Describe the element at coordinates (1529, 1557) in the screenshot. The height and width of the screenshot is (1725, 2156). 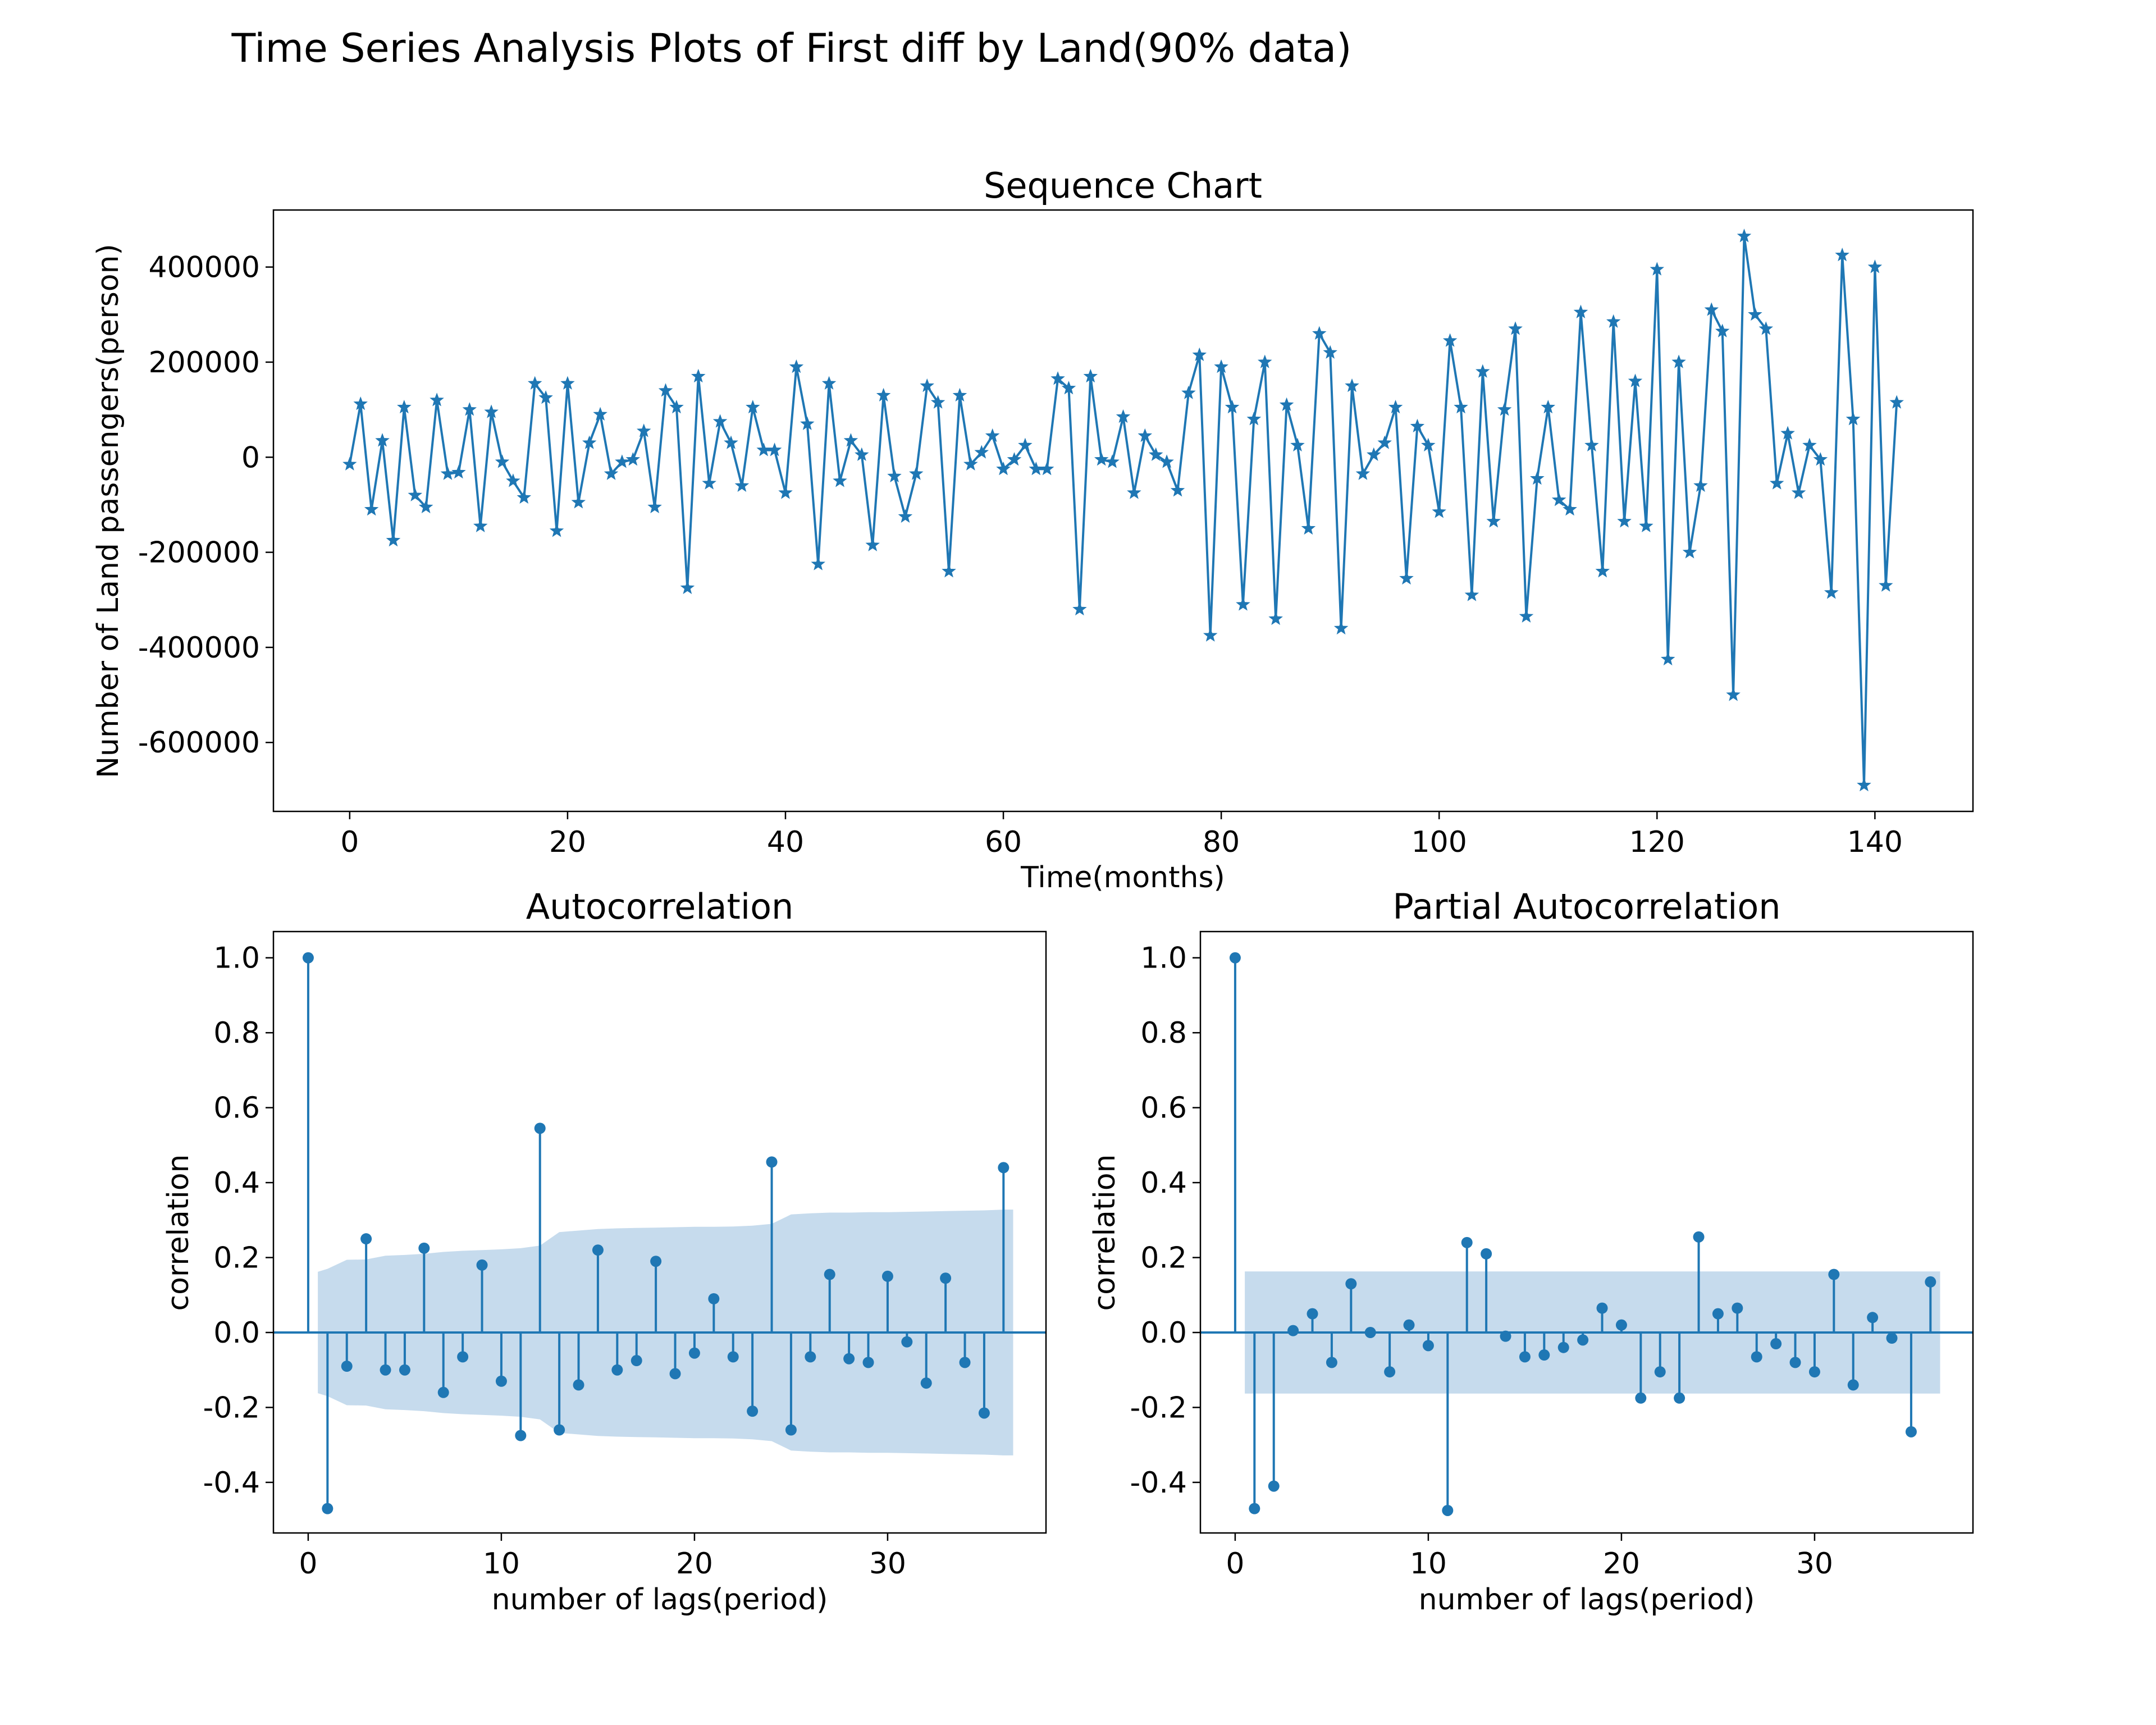
I see `pacf-x-ticks: 0 10 20 30` at that location.